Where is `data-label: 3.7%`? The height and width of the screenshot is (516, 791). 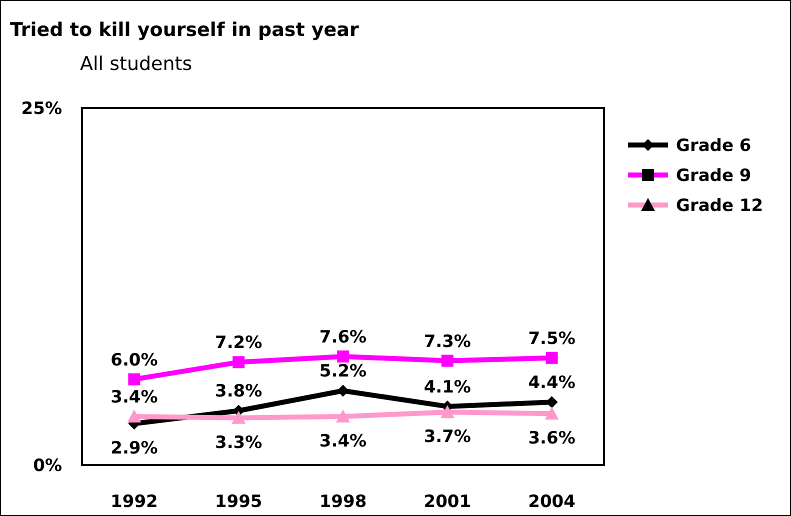 data-label: 3.7% is located at coordinates (447, 437).